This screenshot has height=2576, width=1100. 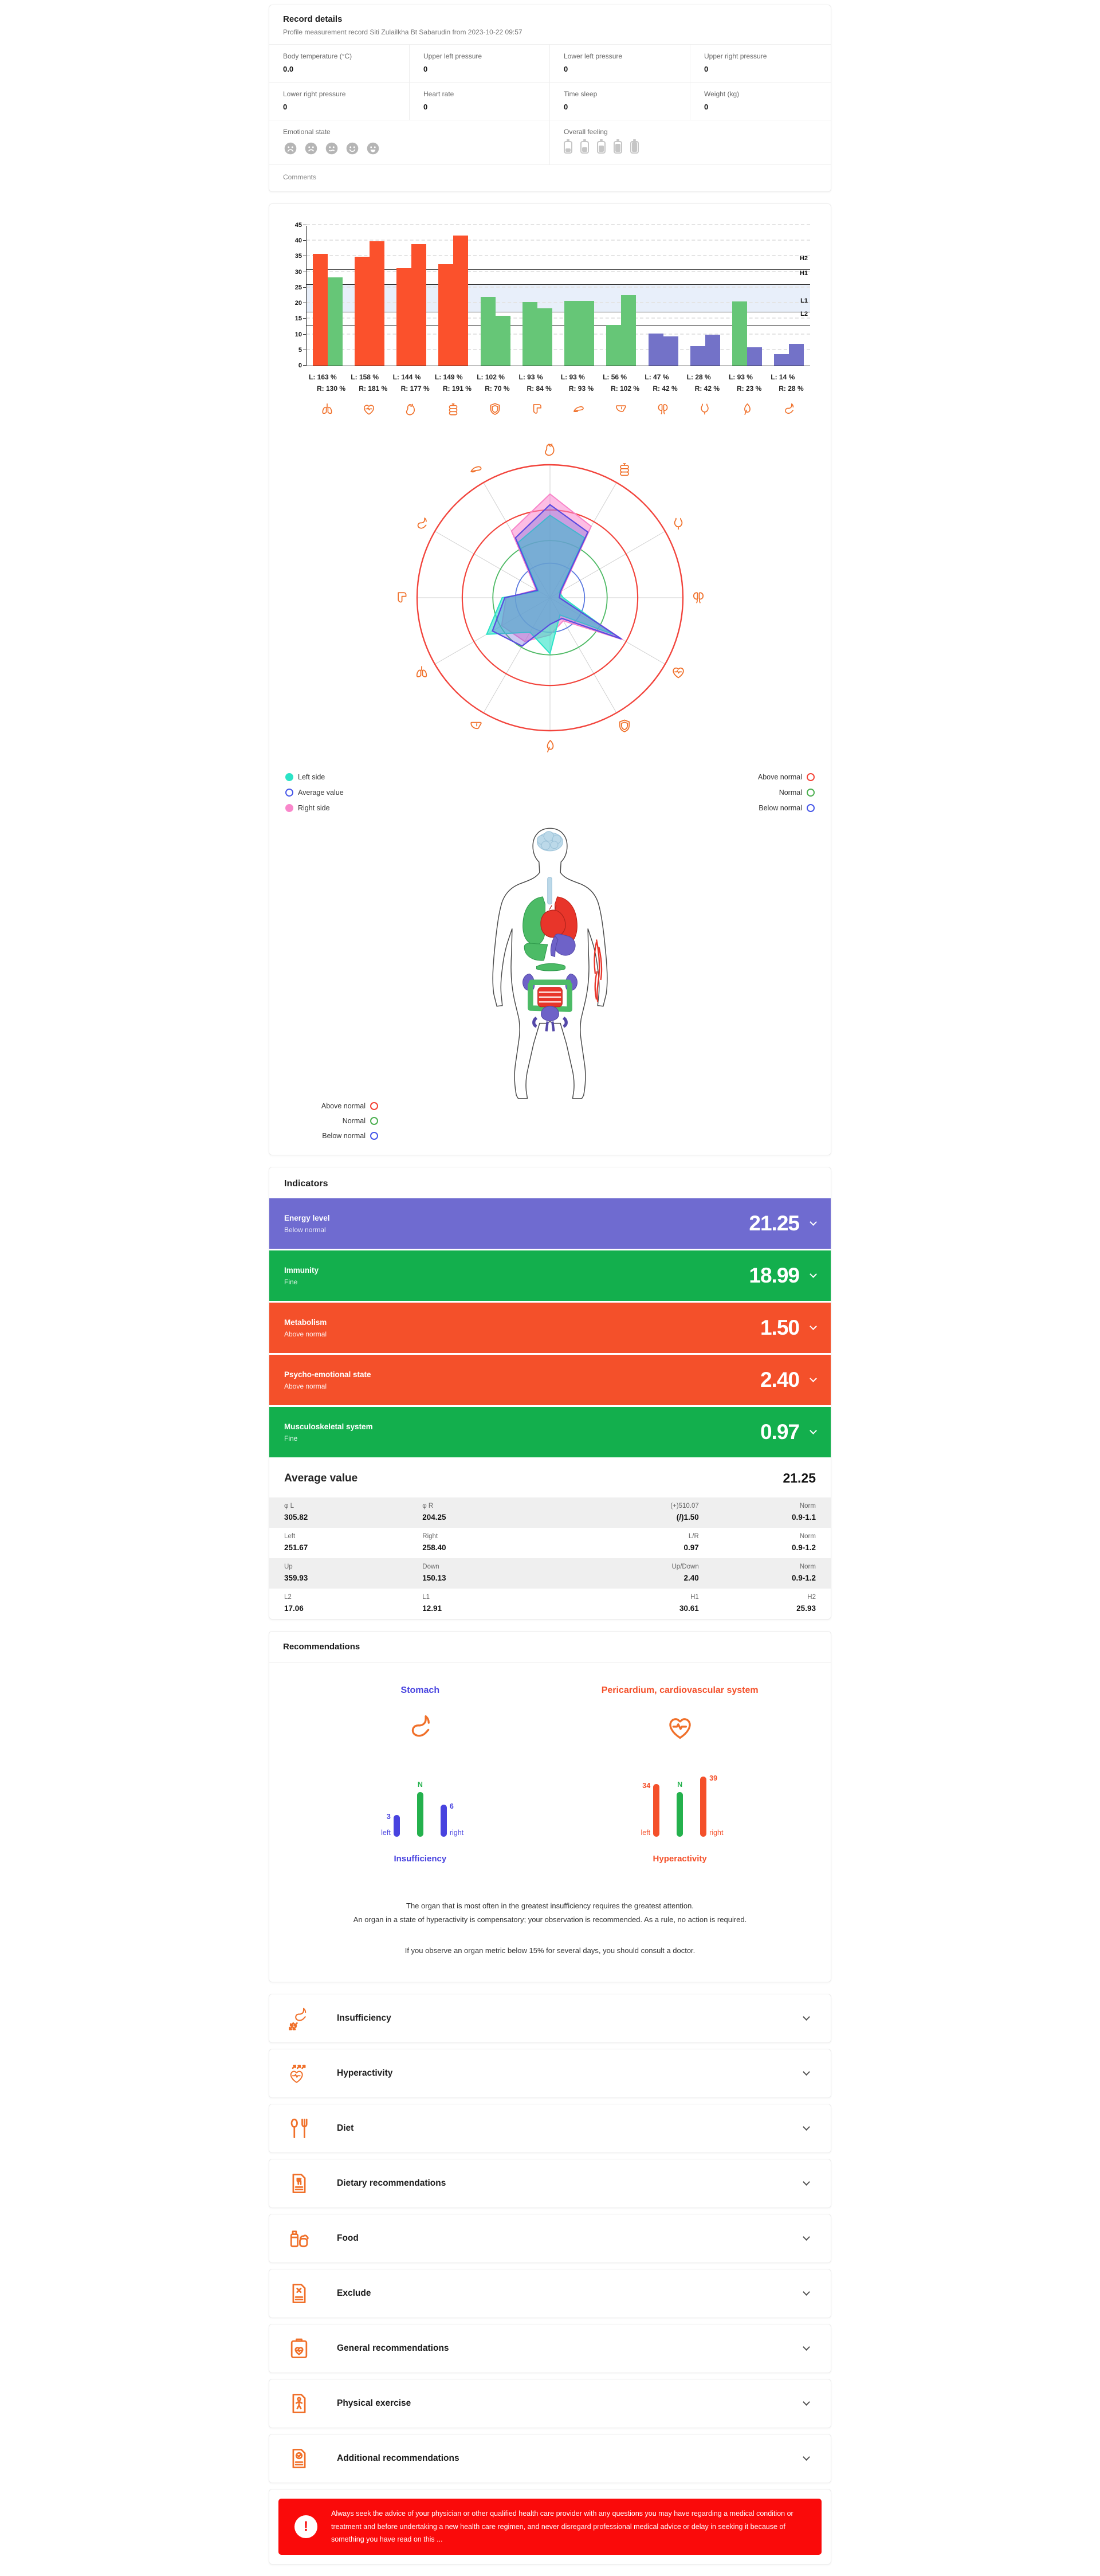 What do you see at coordinates (680, 1799) in the screenshot?
I see `hyperactivity-mini-chart: 34 left N 39 right` at bounding box center [680, 1799].